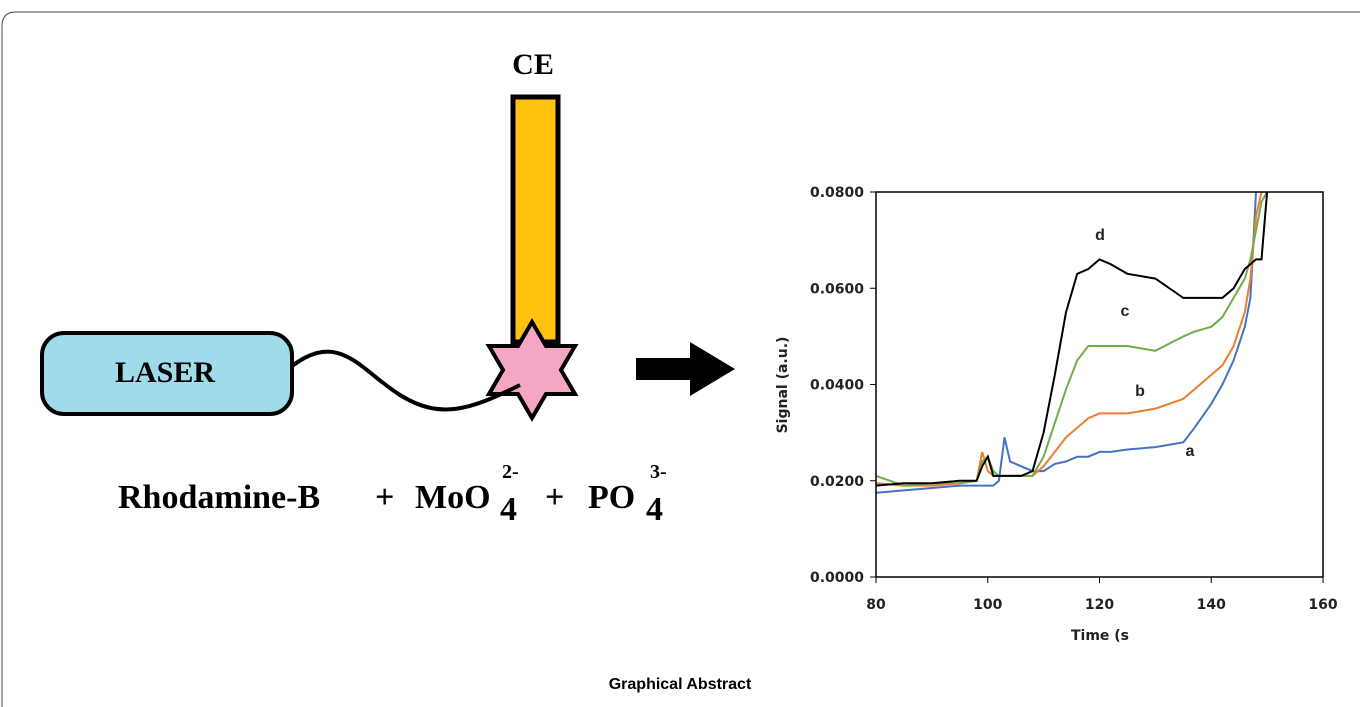 Image resolution: width=1360 pixels, height=707 pixels. Describe the element at coordinates (535, 219) in the screenshot. I see `ce-capillary` at that location.